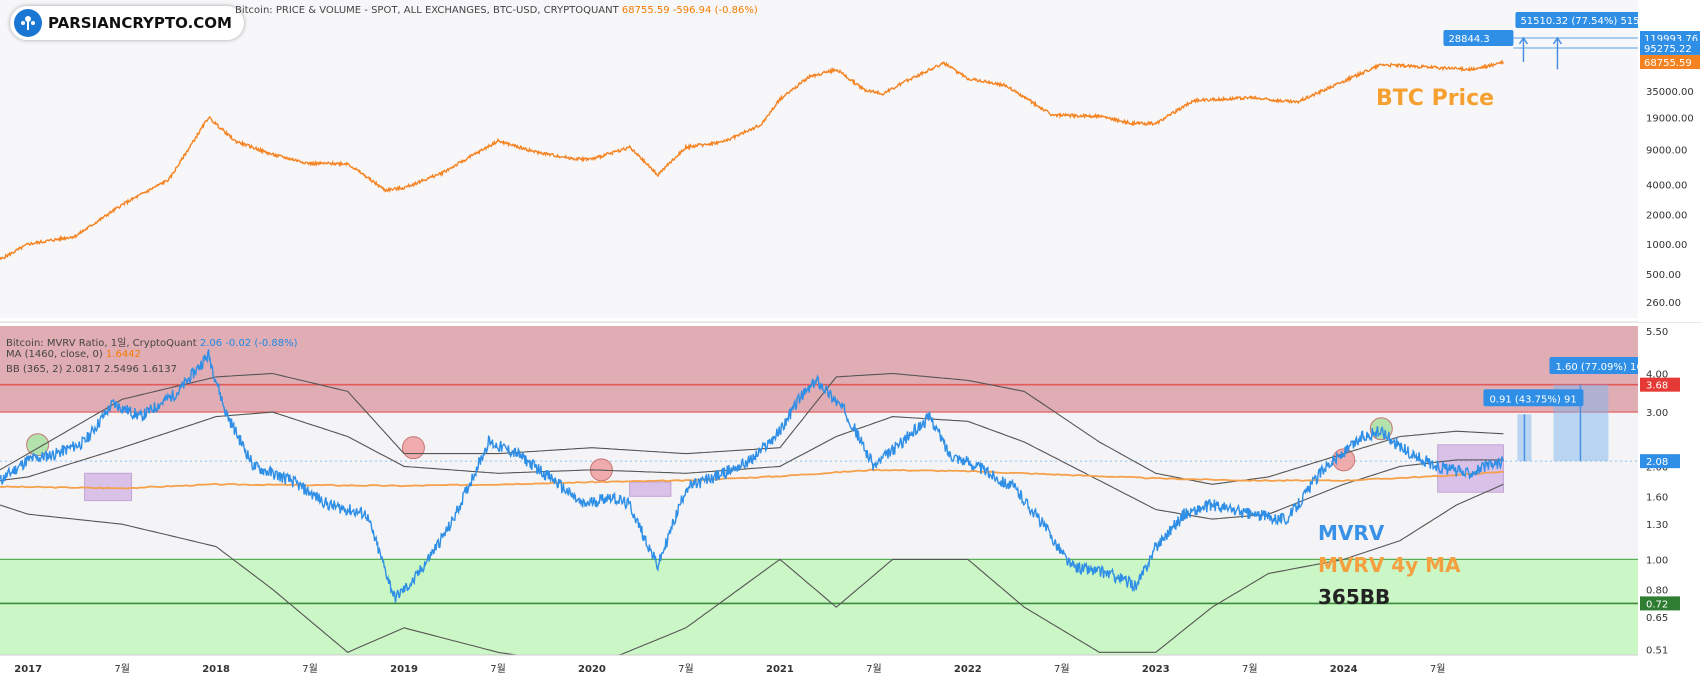 The image size is (1702, 690). Describe the element at coordinates (1666, 245) in the screenshot. I see `price-y-tick-label: 1000.00` at that location.